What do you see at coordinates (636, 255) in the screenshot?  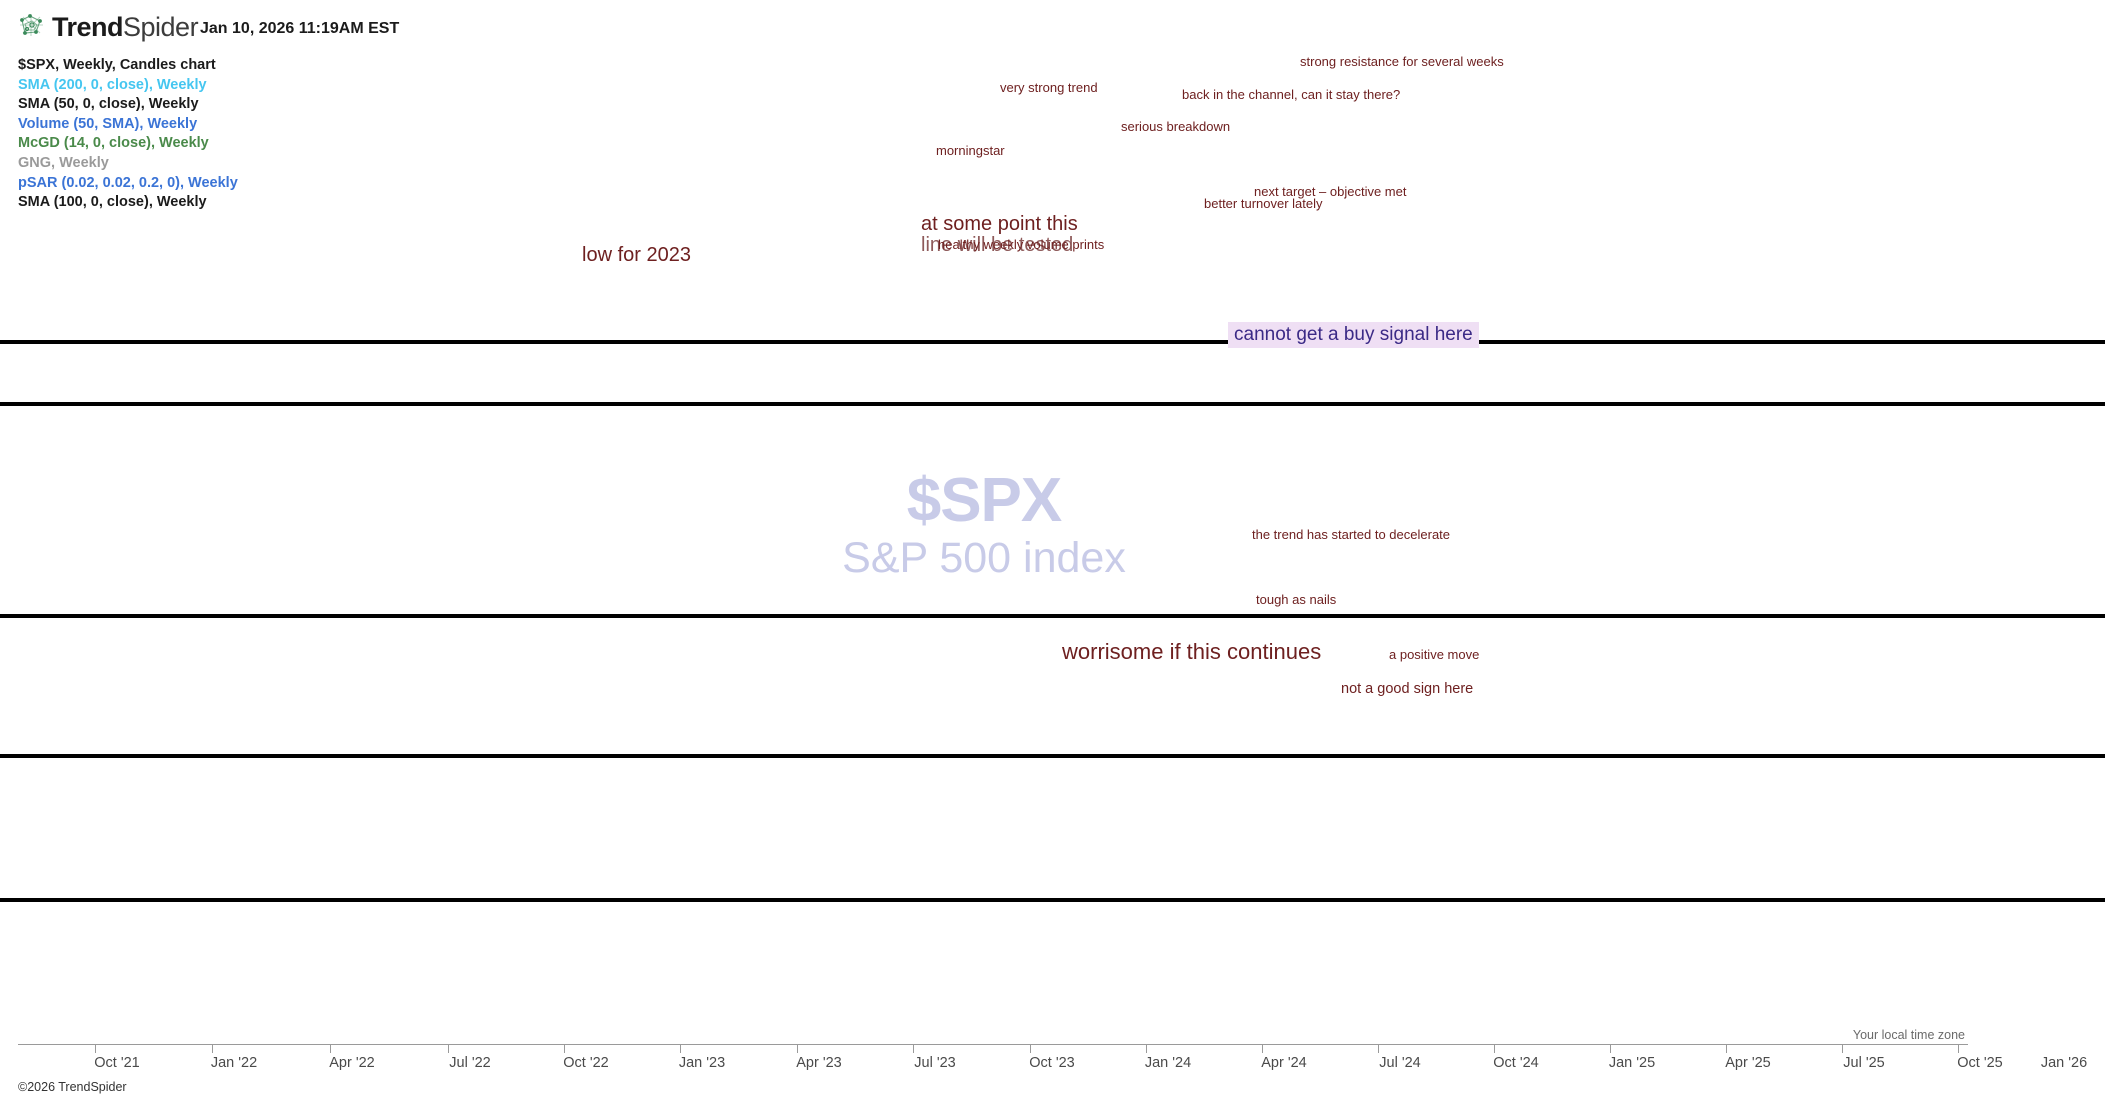 I see `annotation-low-for-2023: low for 2023` at bounding box center [636, 255].